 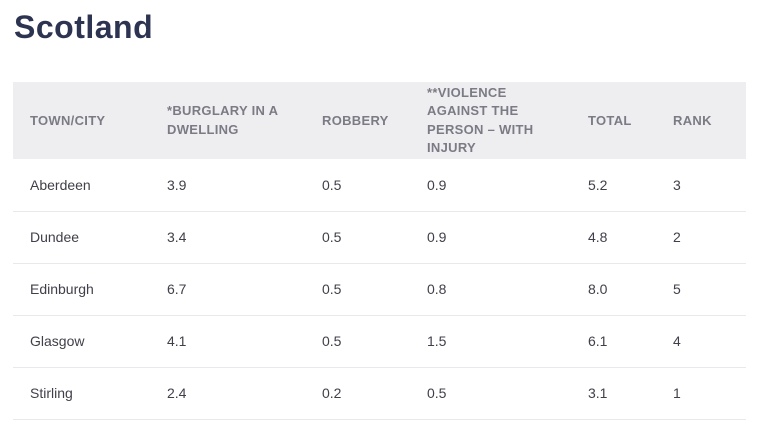 What do you see at coordinates (68, 120) in the screenshot?
I see `col-header-town-city-label: TOWN/CITY` at bounding box center [68, 120].